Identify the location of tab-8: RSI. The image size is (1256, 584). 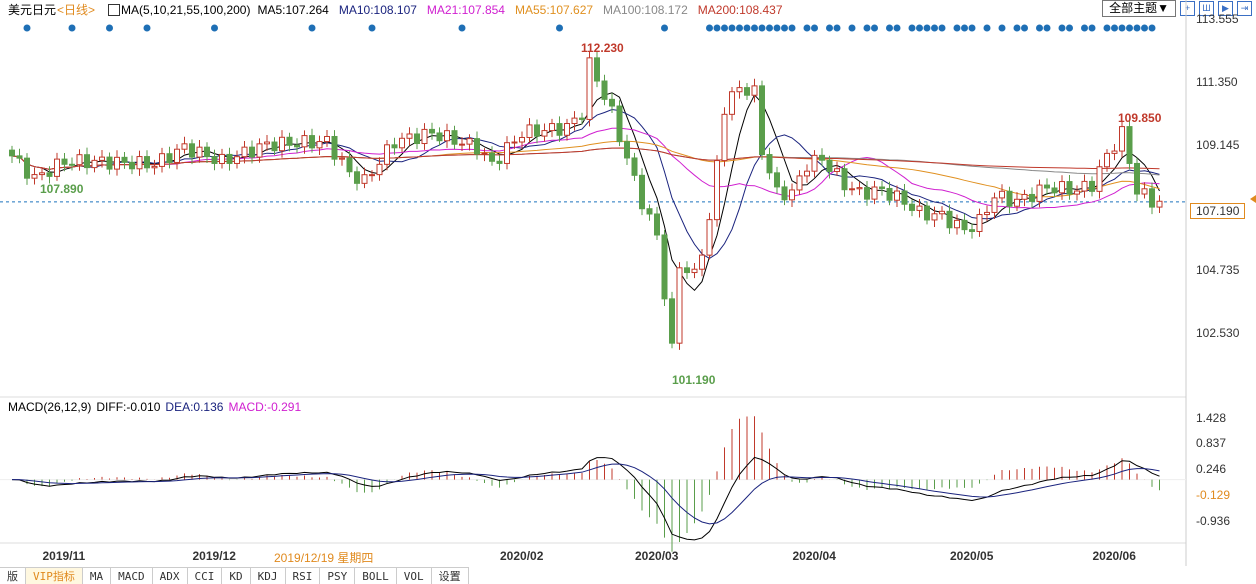
(303, 576).